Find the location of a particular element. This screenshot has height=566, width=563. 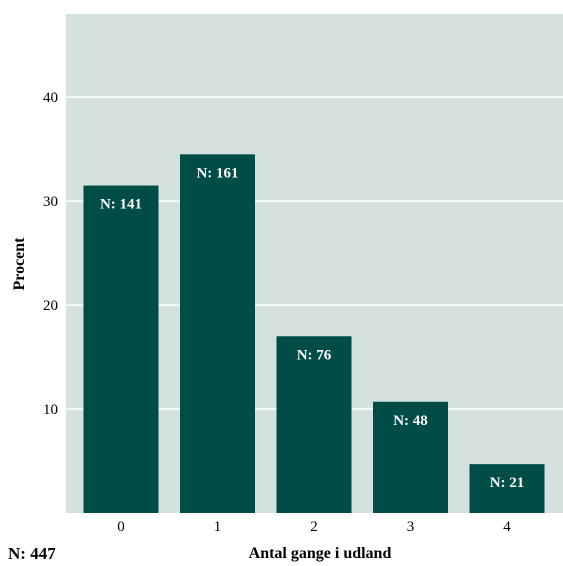

x-tick-label: 4 is located at coordinates (507, 527).